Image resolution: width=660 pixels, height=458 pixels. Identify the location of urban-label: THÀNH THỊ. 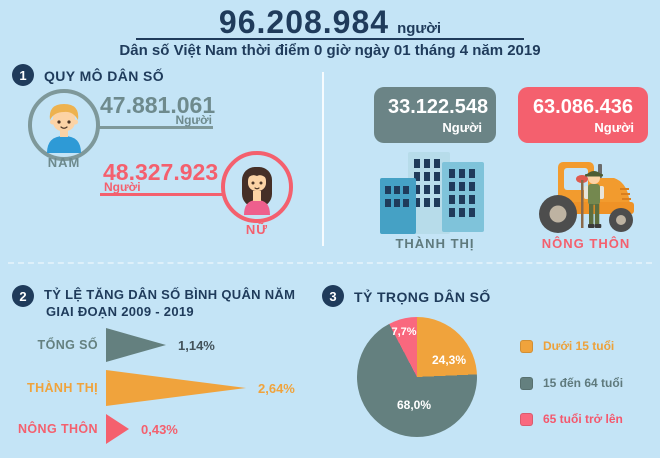
(435, 243).